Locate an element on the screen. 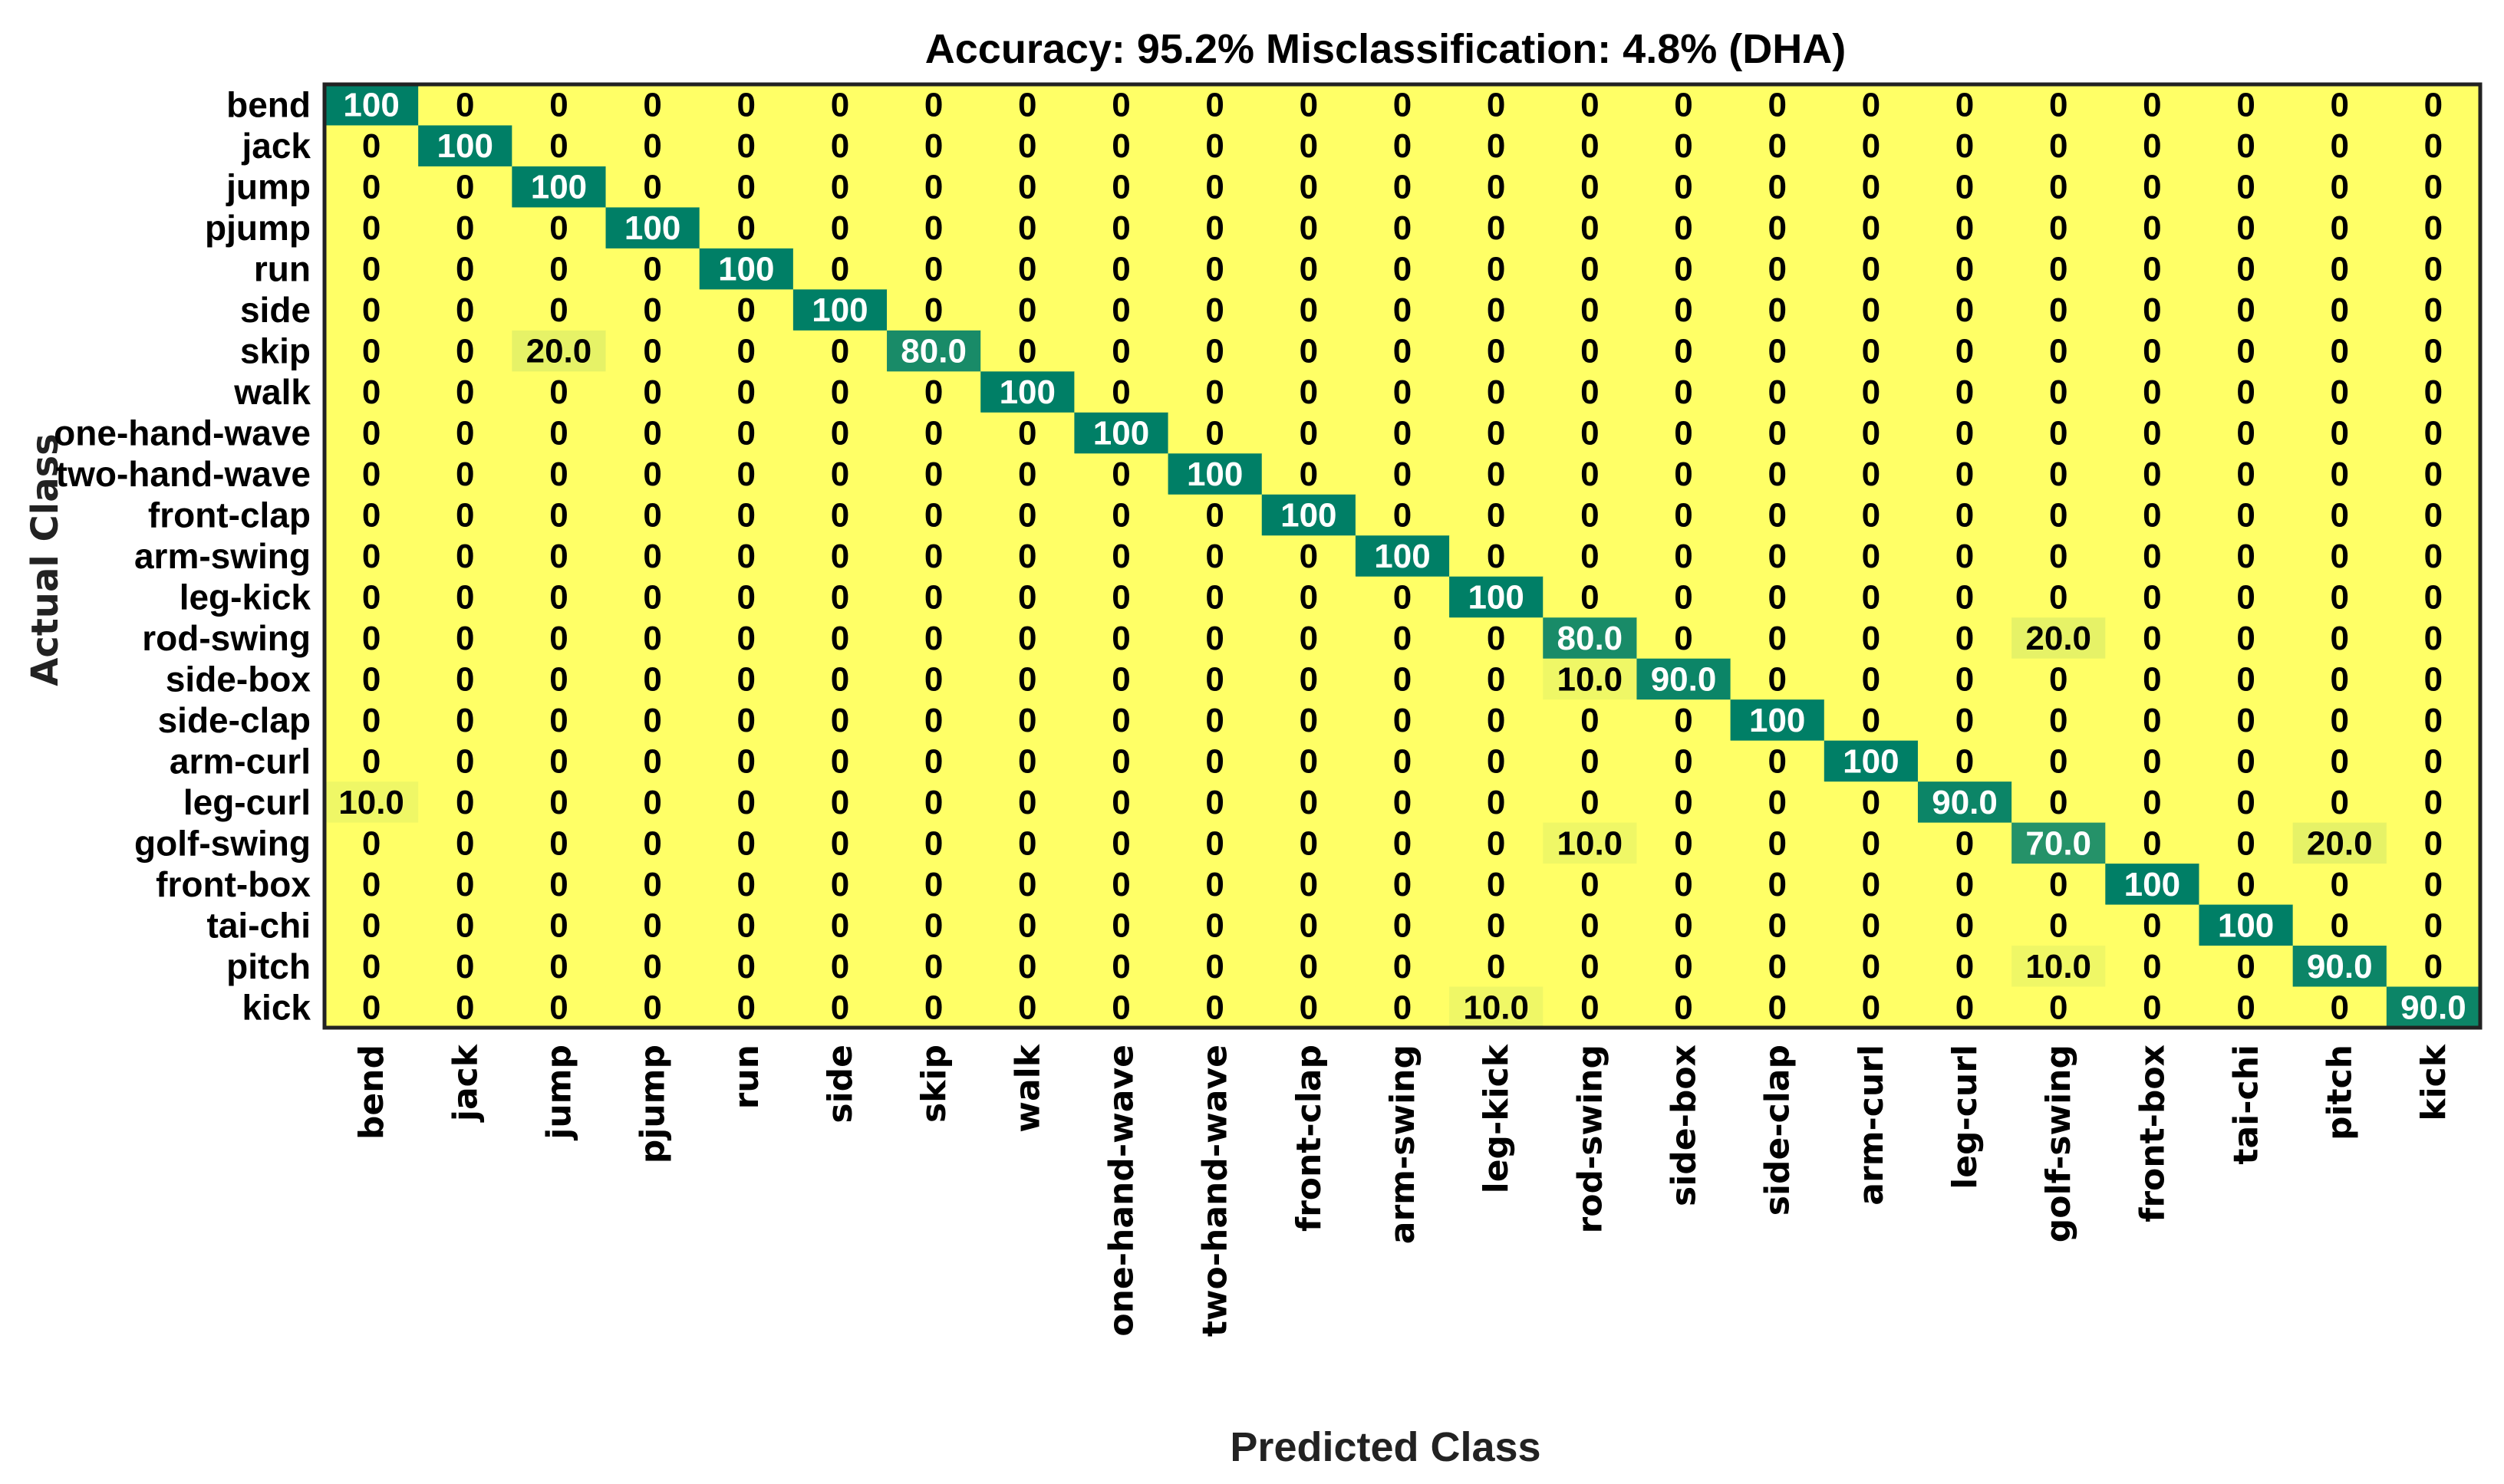 Image resolution: width=2504 pixels, height=1484 pixels. x-tick-label: skip is located at coordinates (934, 1084).